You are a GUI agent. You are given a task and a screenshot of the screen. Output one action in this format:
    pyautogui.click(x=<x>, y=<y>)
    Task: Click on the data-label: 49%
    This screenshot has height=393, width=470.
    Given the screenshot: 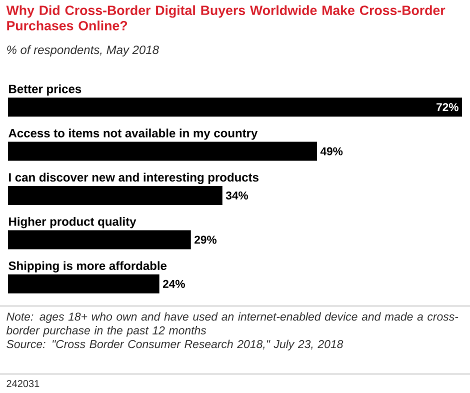 What is the action you would take?
    pyautogui.click(x=331, y=151)
    